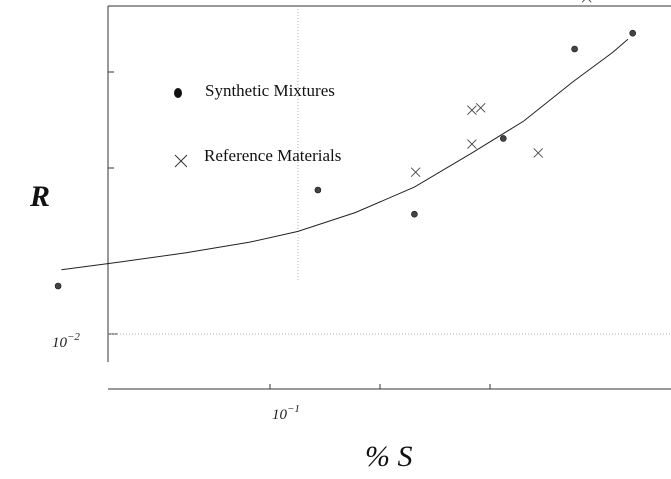  I want to click on legend-marker-reference, so click(181, 161).